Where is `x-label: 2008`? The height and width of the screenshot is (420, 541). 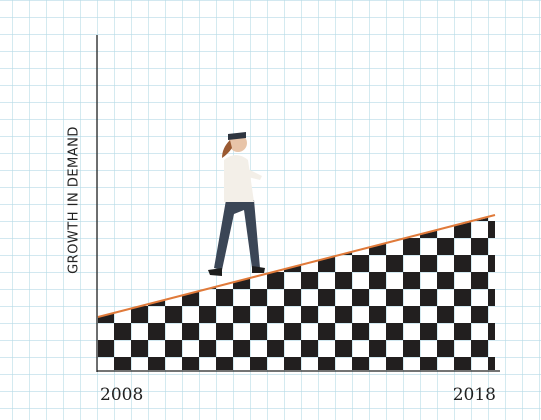 x-label: 2008 is located at coordinates (121, 395).